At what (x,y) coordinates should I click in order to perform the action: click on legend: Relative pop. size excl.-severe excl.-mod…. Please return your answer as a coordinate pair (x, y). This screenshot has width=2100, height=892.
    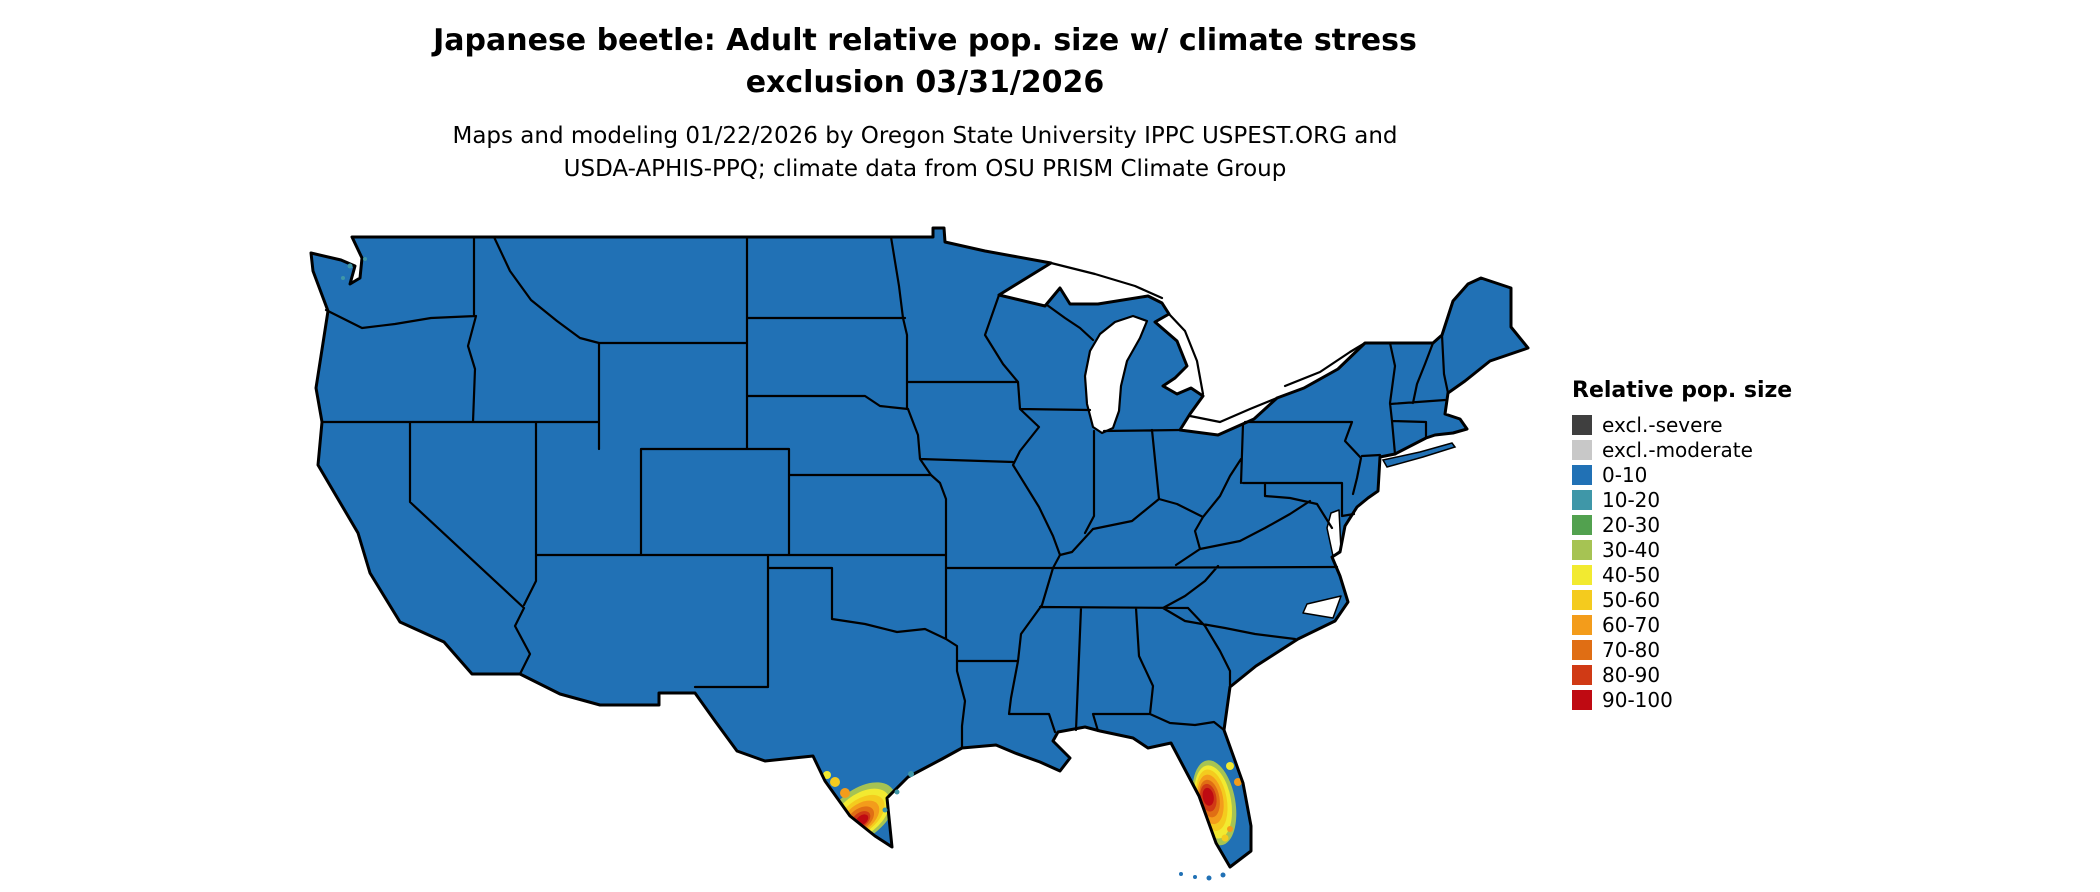
    Looking at the image, I should click on (1682, 546).